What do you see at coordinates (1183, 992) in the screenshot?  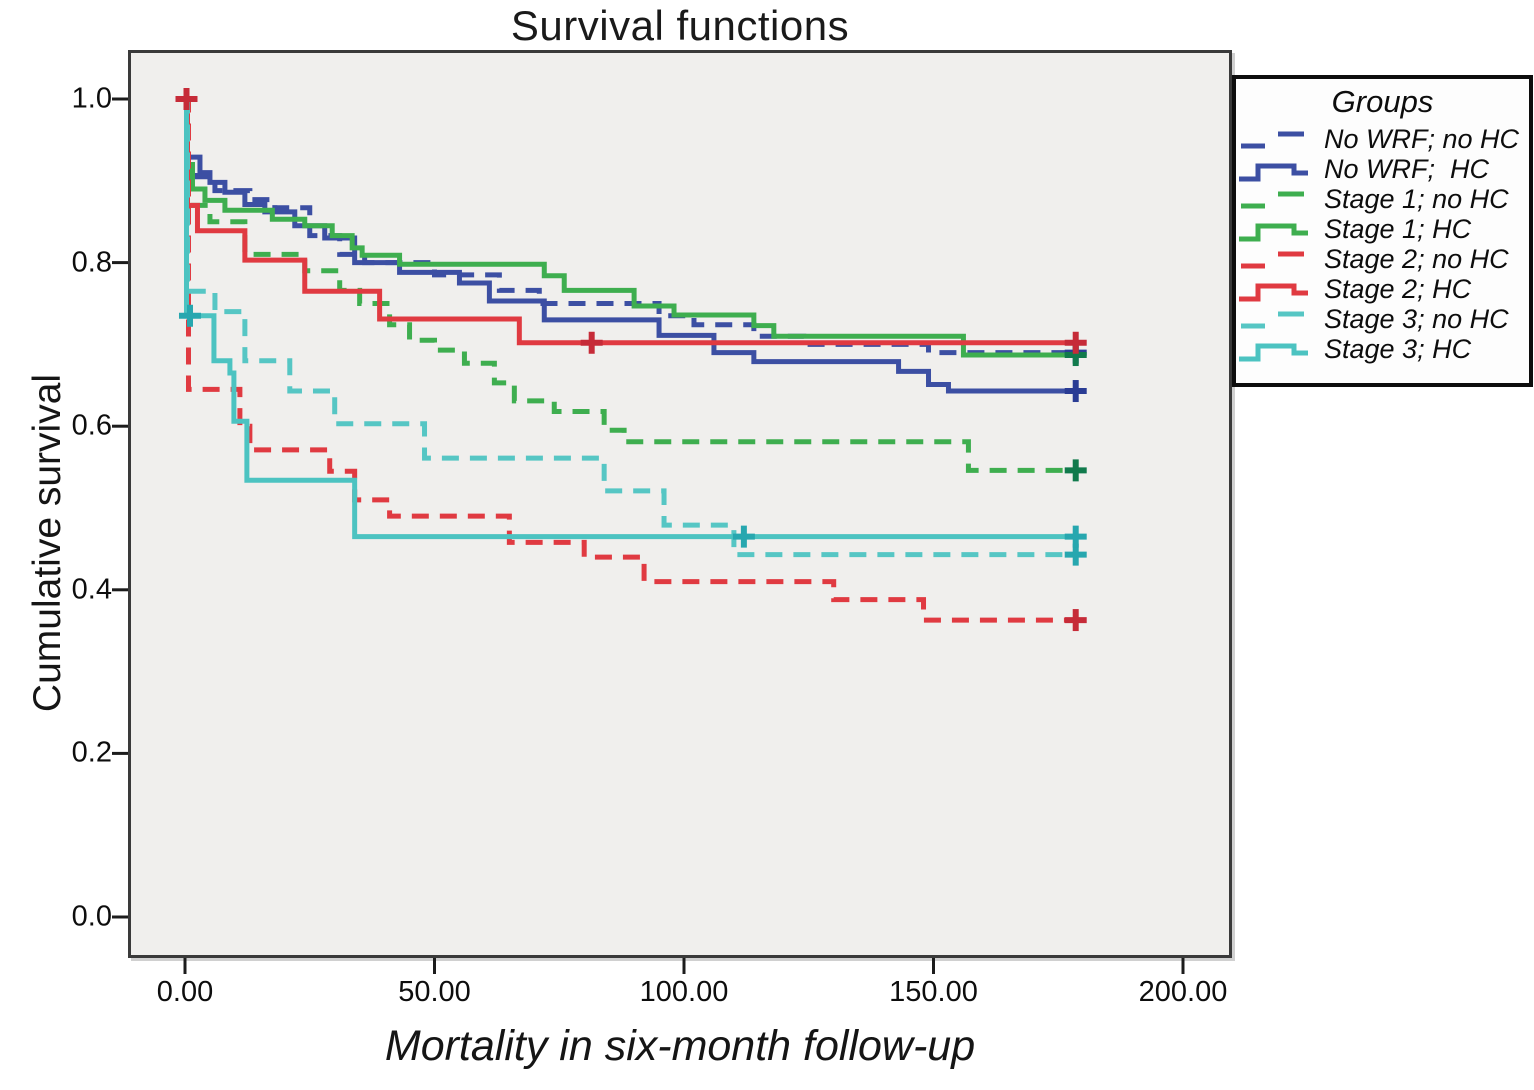 I see `x-tick-label: 200.00` at bounding box center [1183, 992].